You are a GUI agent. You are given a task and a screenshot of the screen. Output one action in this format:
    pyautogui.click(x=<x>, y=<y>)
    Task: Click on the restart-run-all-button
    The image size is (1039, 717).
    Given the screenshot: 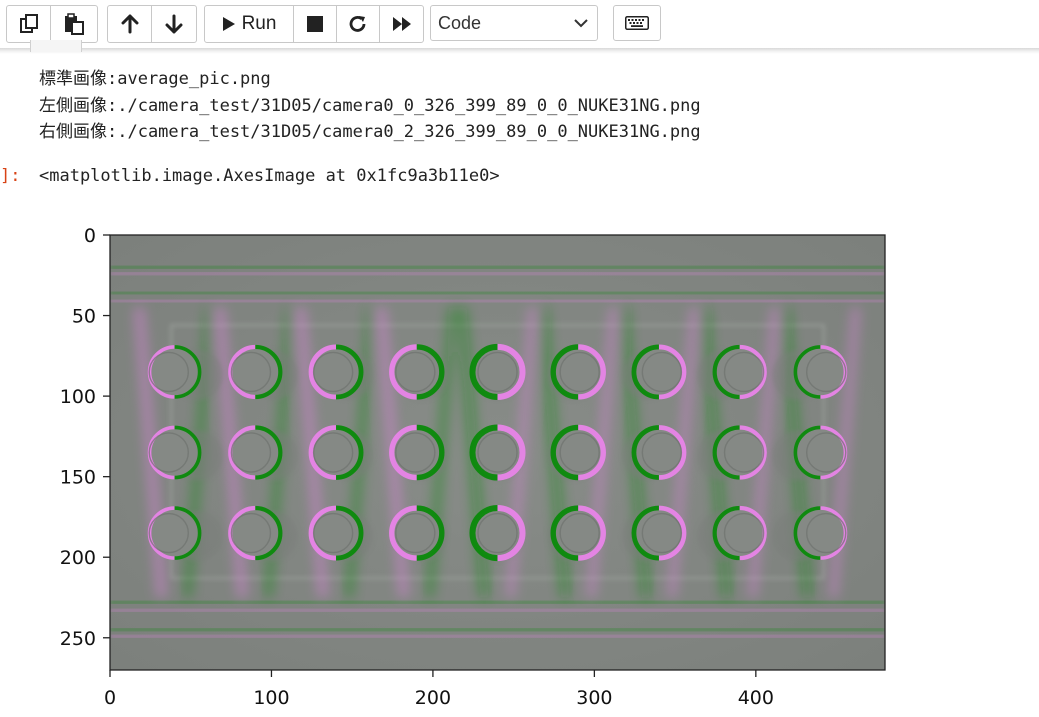 What is the action you would take?
    pyautogui.click(x=401, y=24)
    